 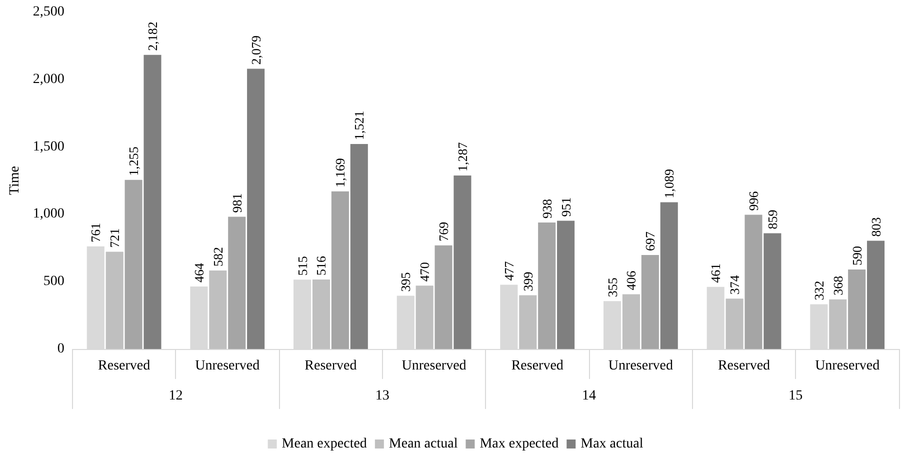 What do you see at coordinates (444, 232) in the screenshot?
I see `data-label: 769` at bounding box center [444, 232].